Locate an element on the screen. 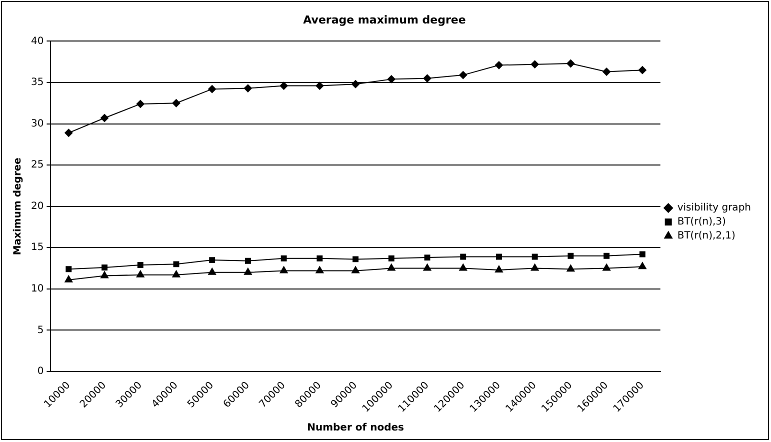 The height and width of the screenshot is (442, 771). y-tick-label: 20 is located at coordinates (37, 206).